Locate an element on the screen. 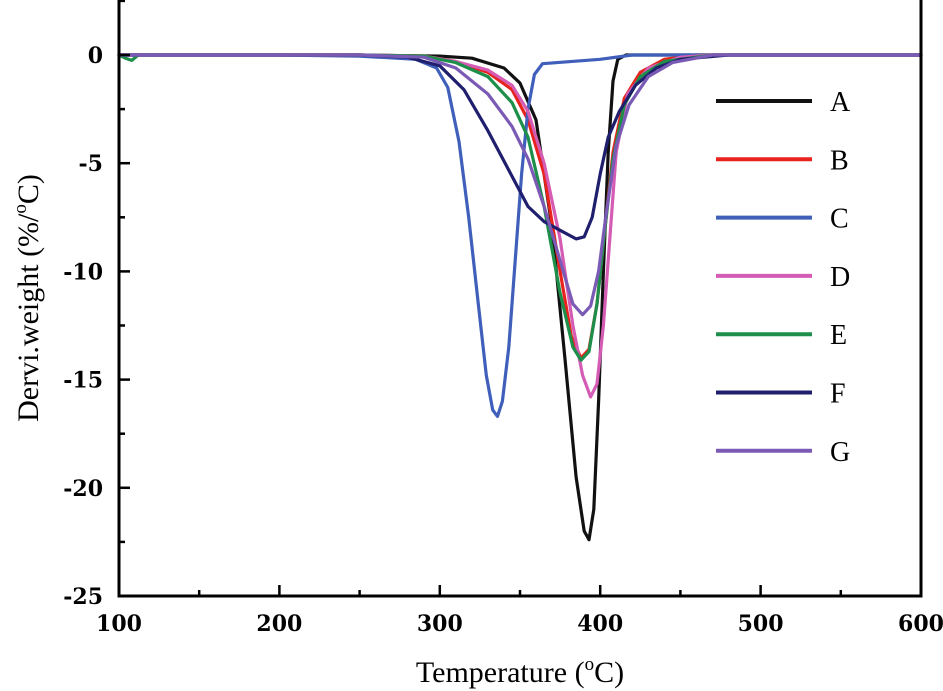  x-tick-label: 200 is located at coordinates (279, 624).